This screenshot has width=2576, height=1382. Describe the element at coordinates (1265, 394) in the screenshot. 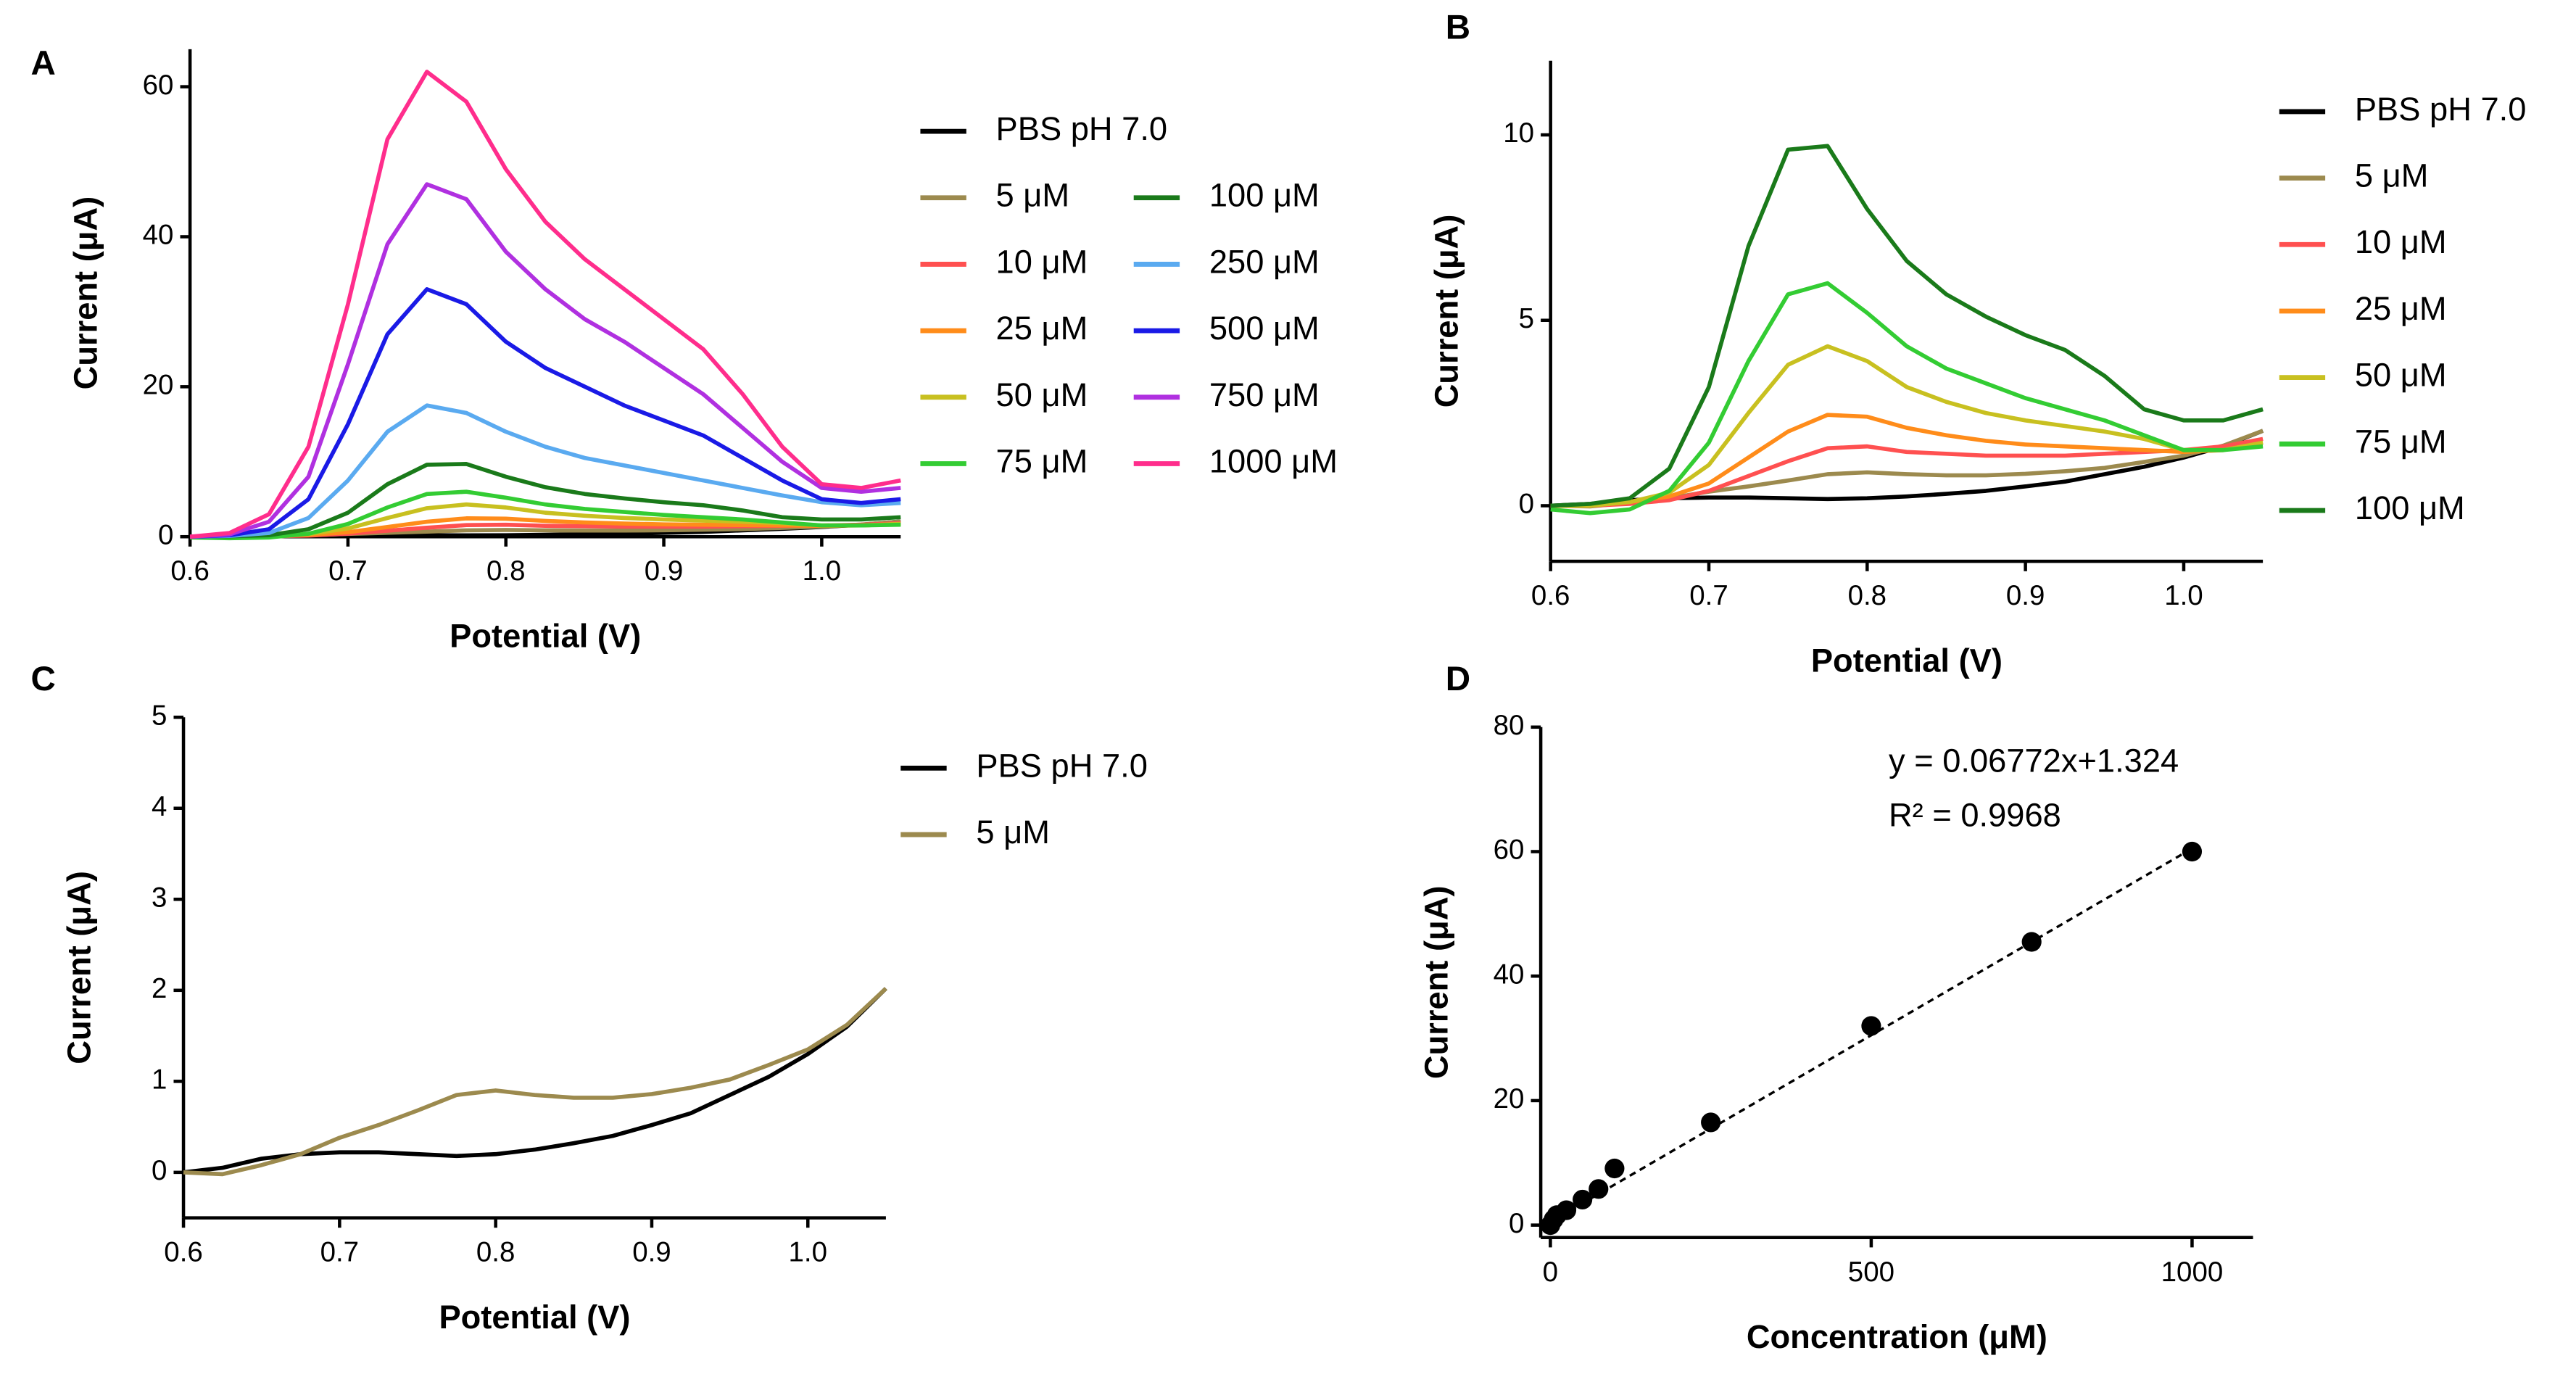

I see `legend-label: 750 μM` at that location.